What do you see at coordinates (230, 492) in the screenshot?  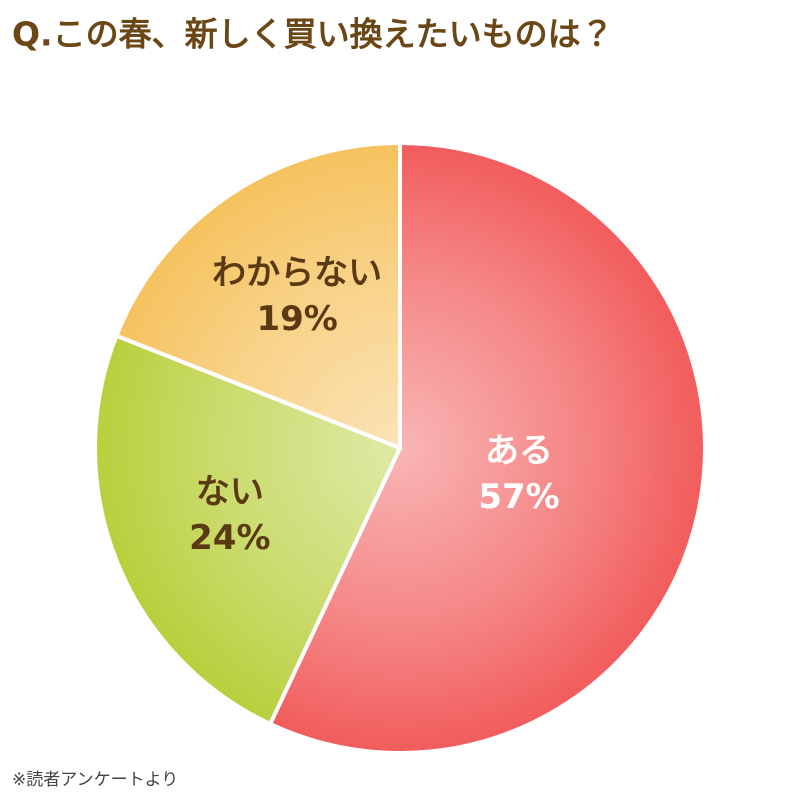 I see `slice-category-label: ない` at bounding box center [230, 492].